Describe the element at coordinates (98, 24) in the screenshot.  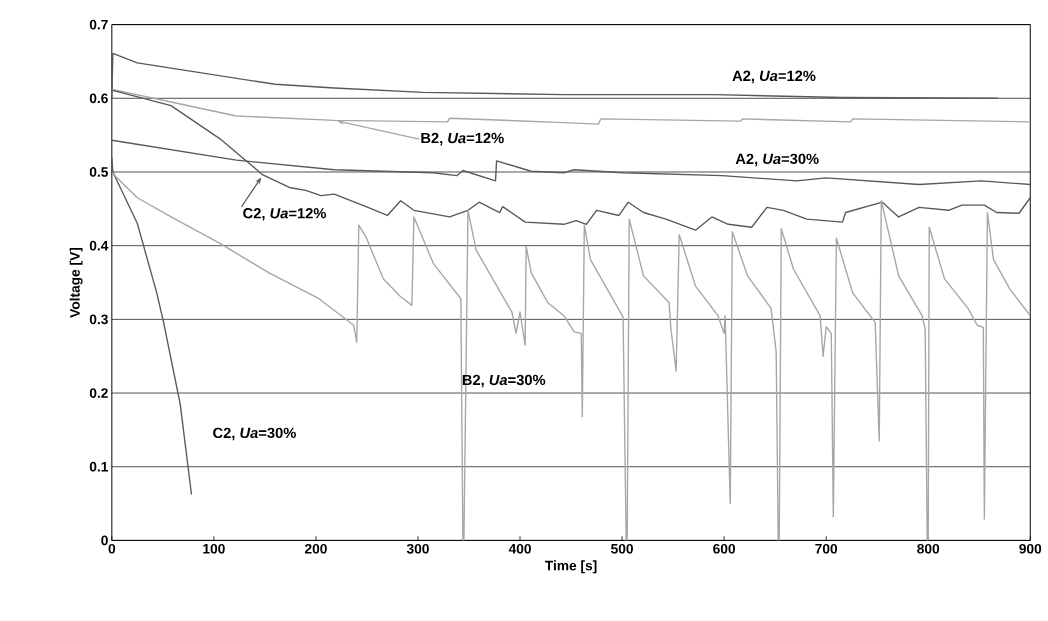
I see `y-tick-label: 0.7` at that location.